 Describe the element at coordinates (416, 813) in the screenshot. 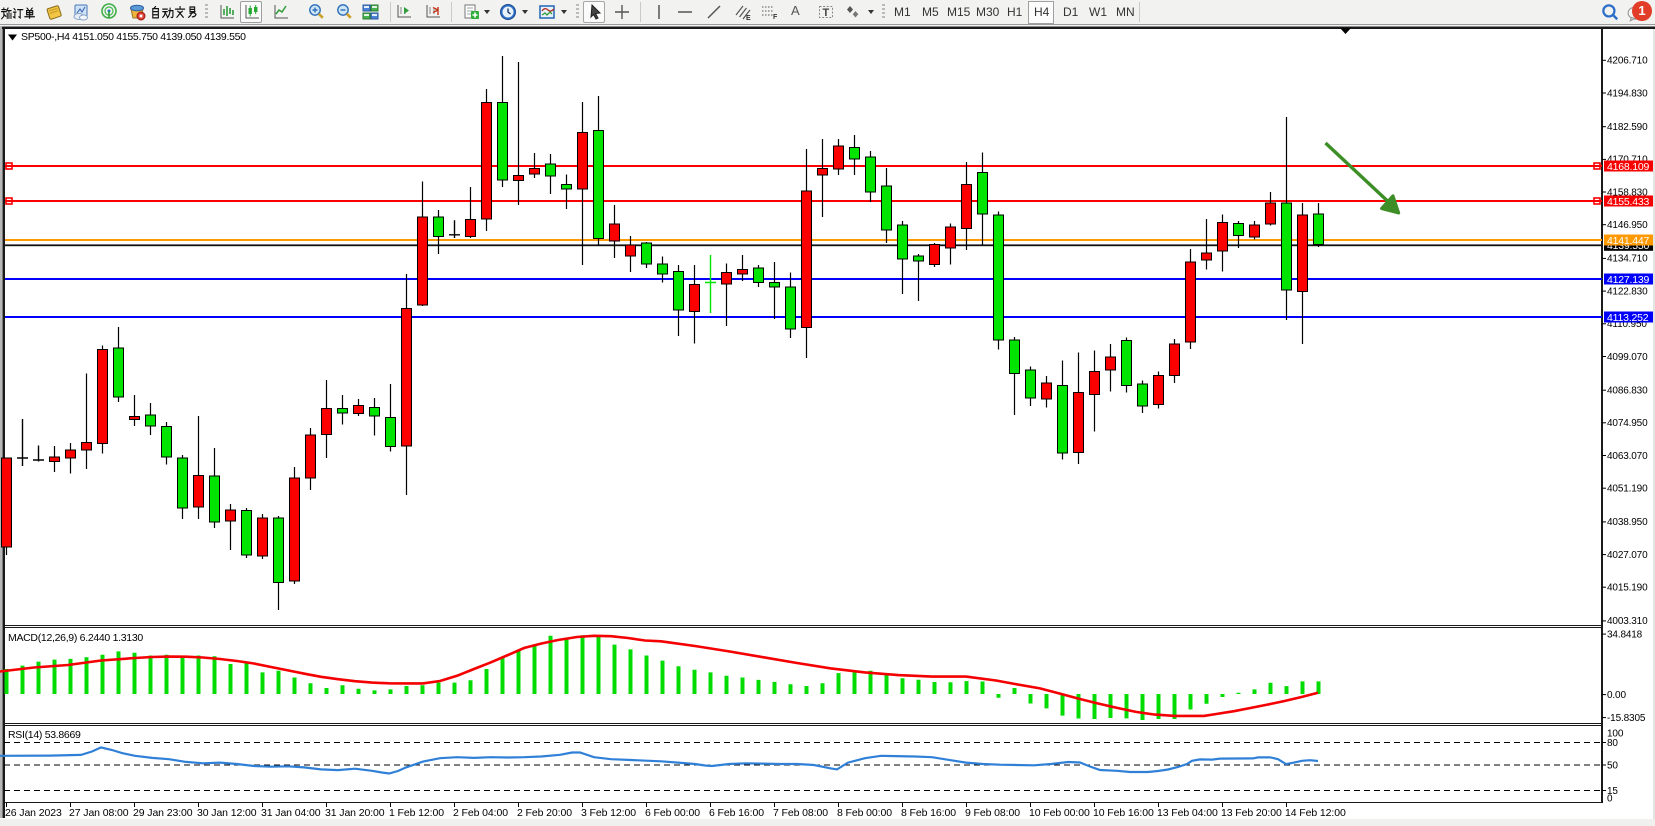

I see `svg-text: 1 Feb 12:00` at that location.